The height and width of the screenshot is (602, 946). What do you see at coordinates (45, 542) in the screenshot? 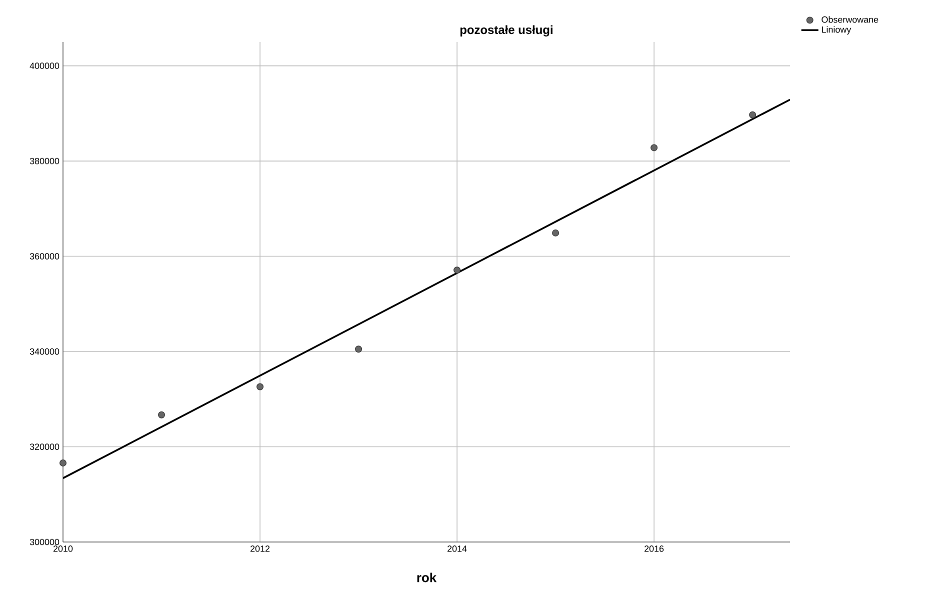
I see `y-tick-label: 300000` at bounding box center [45, 542].